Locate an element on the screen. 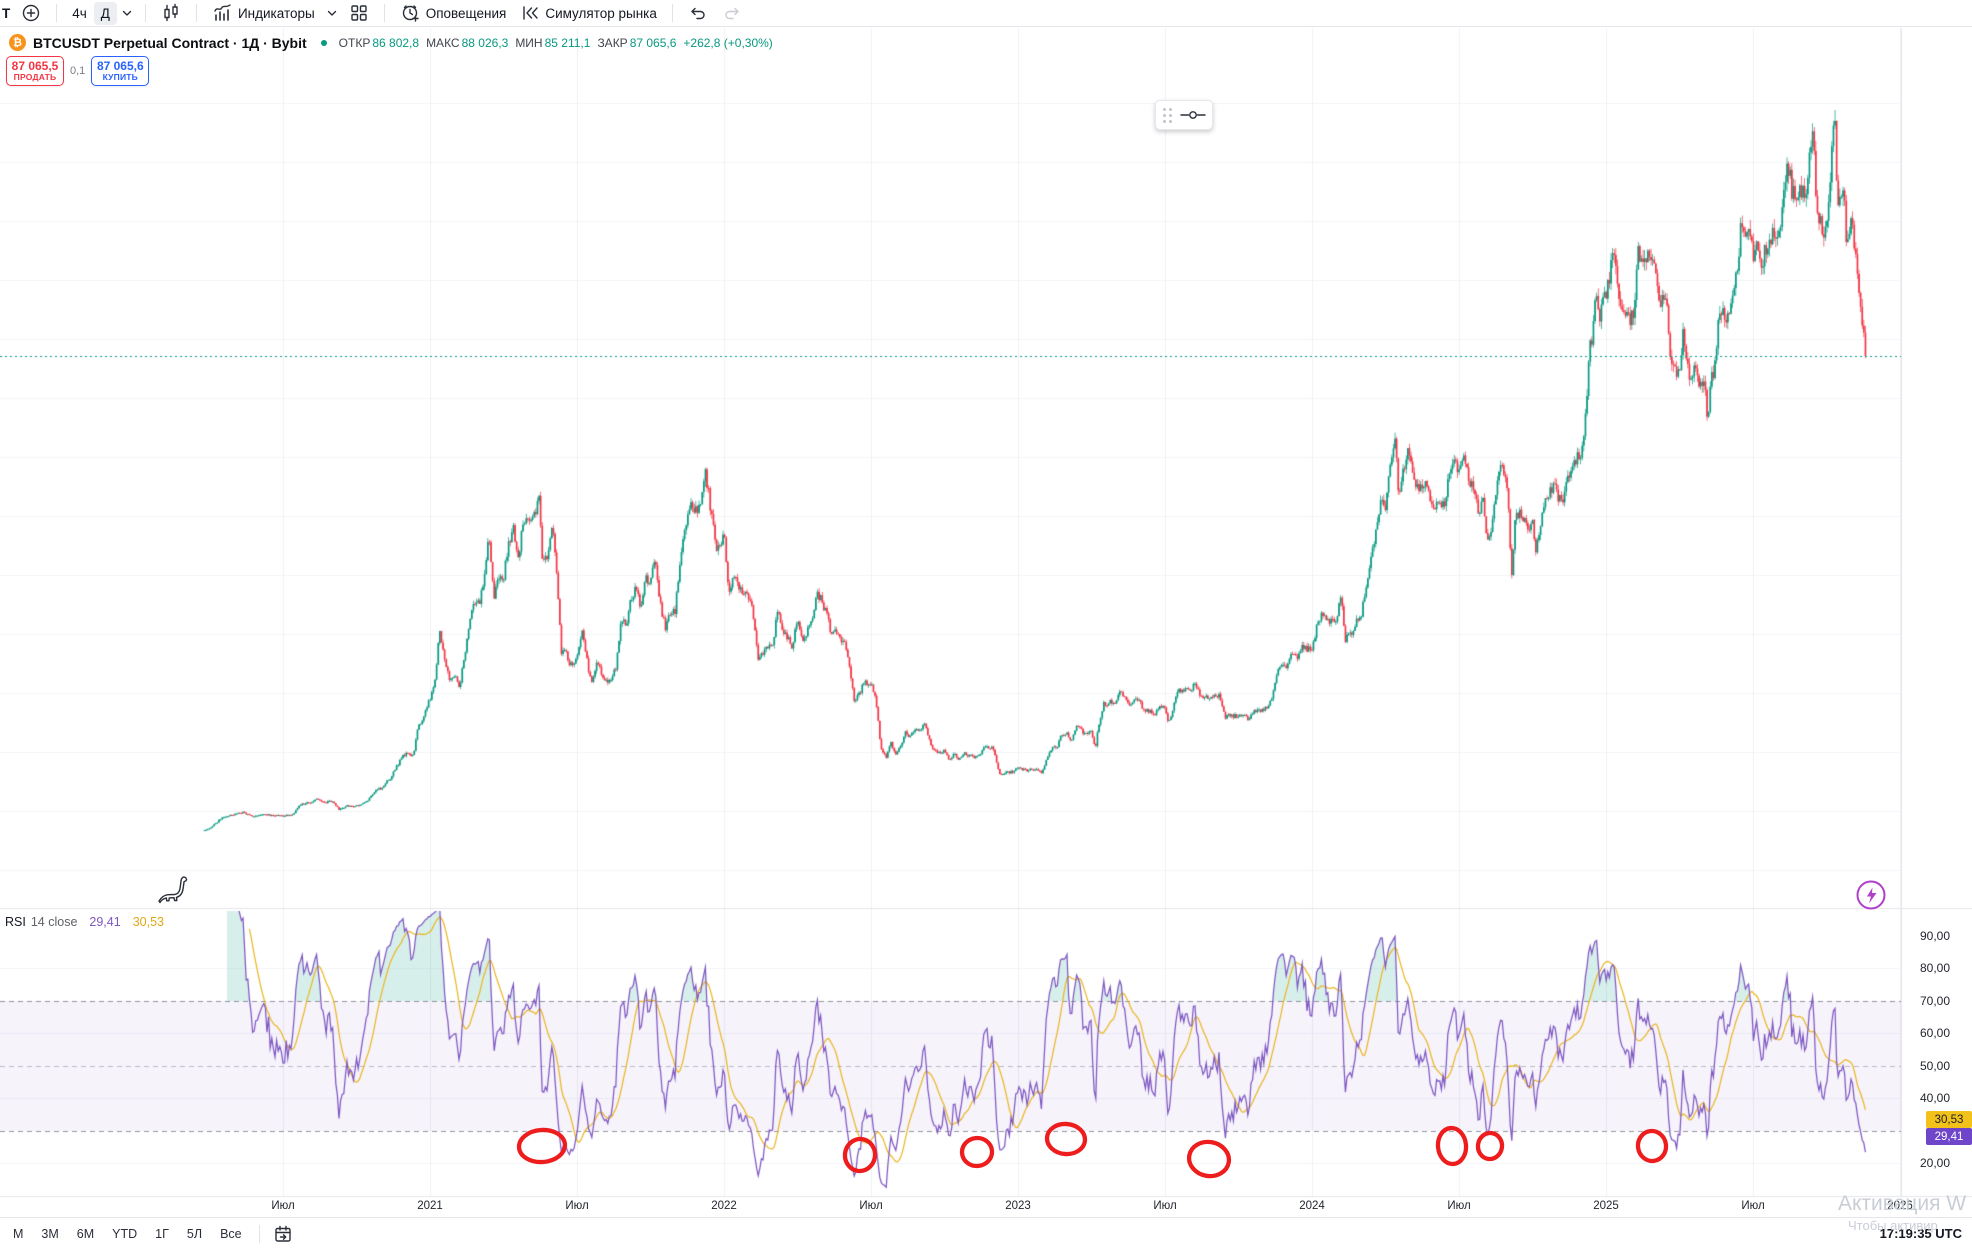 The image size is (1972, 1249). time-axis-year-label: 2025 is located at coordinates (1606, 1206).